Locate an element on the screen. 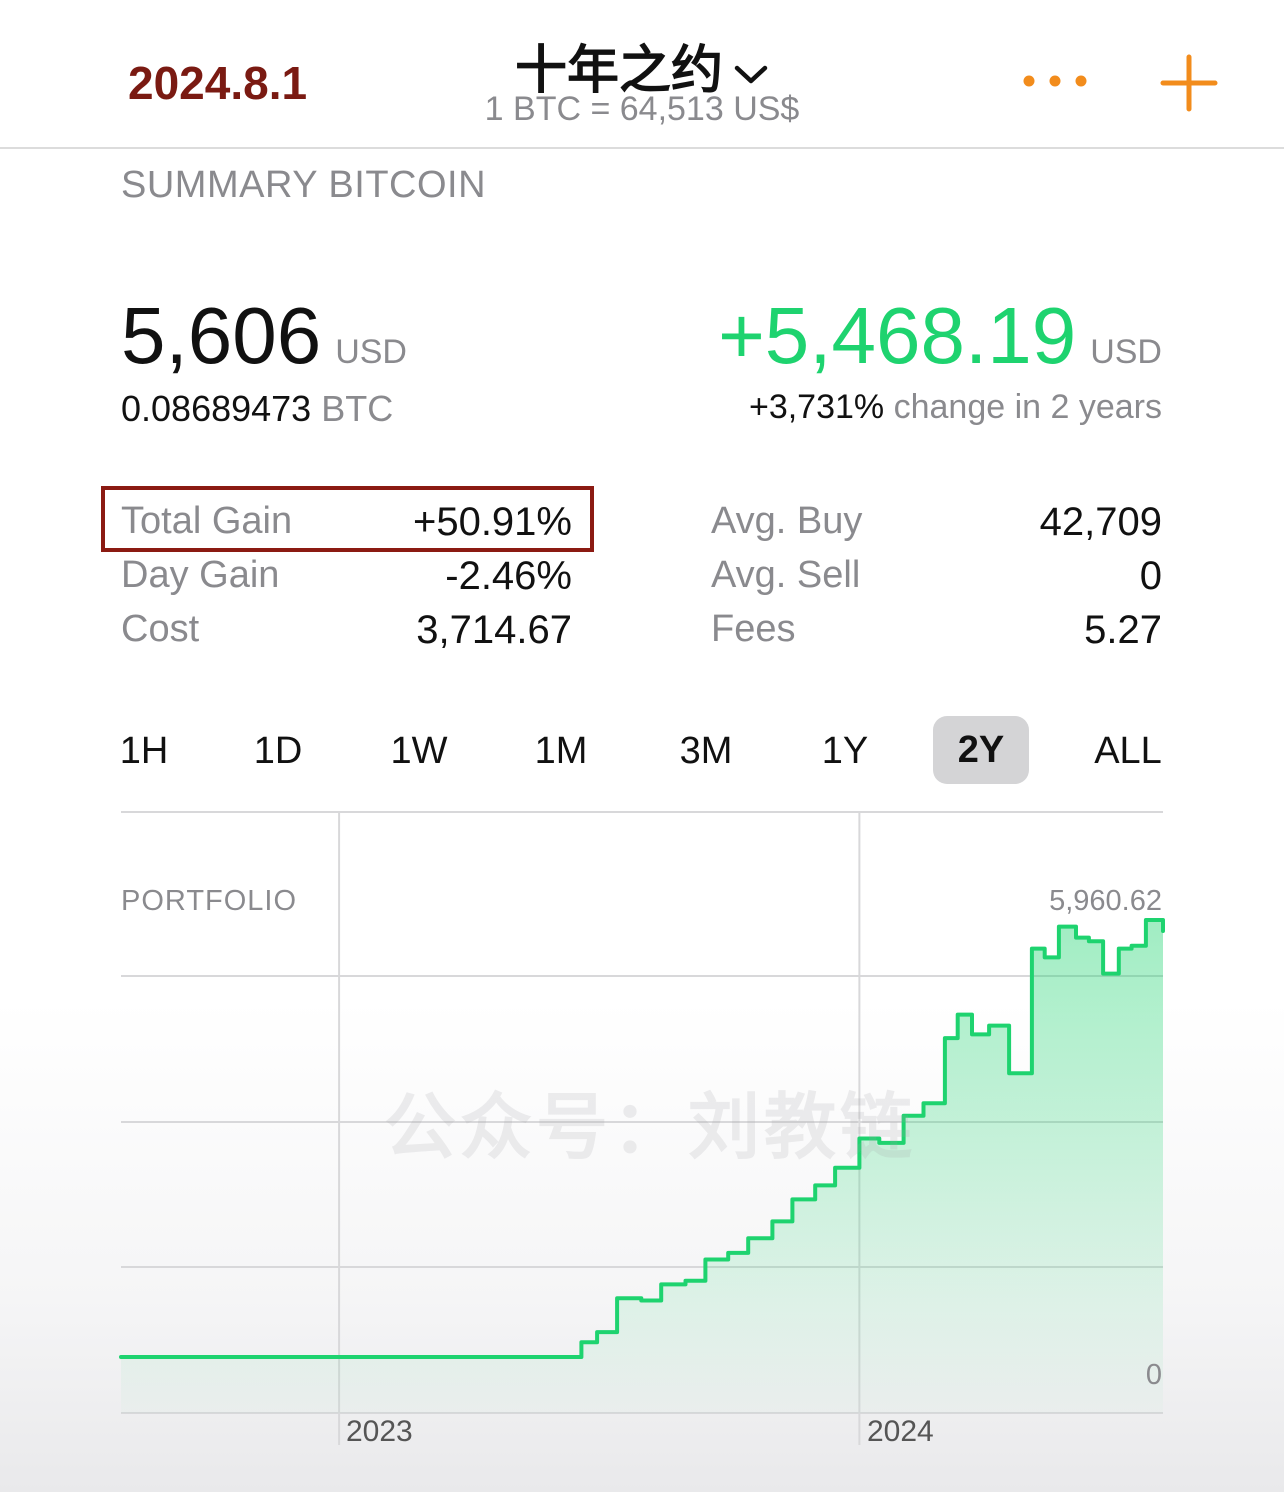  x-tick-label-2023: 2023 is located at coordinates (379, 1431).